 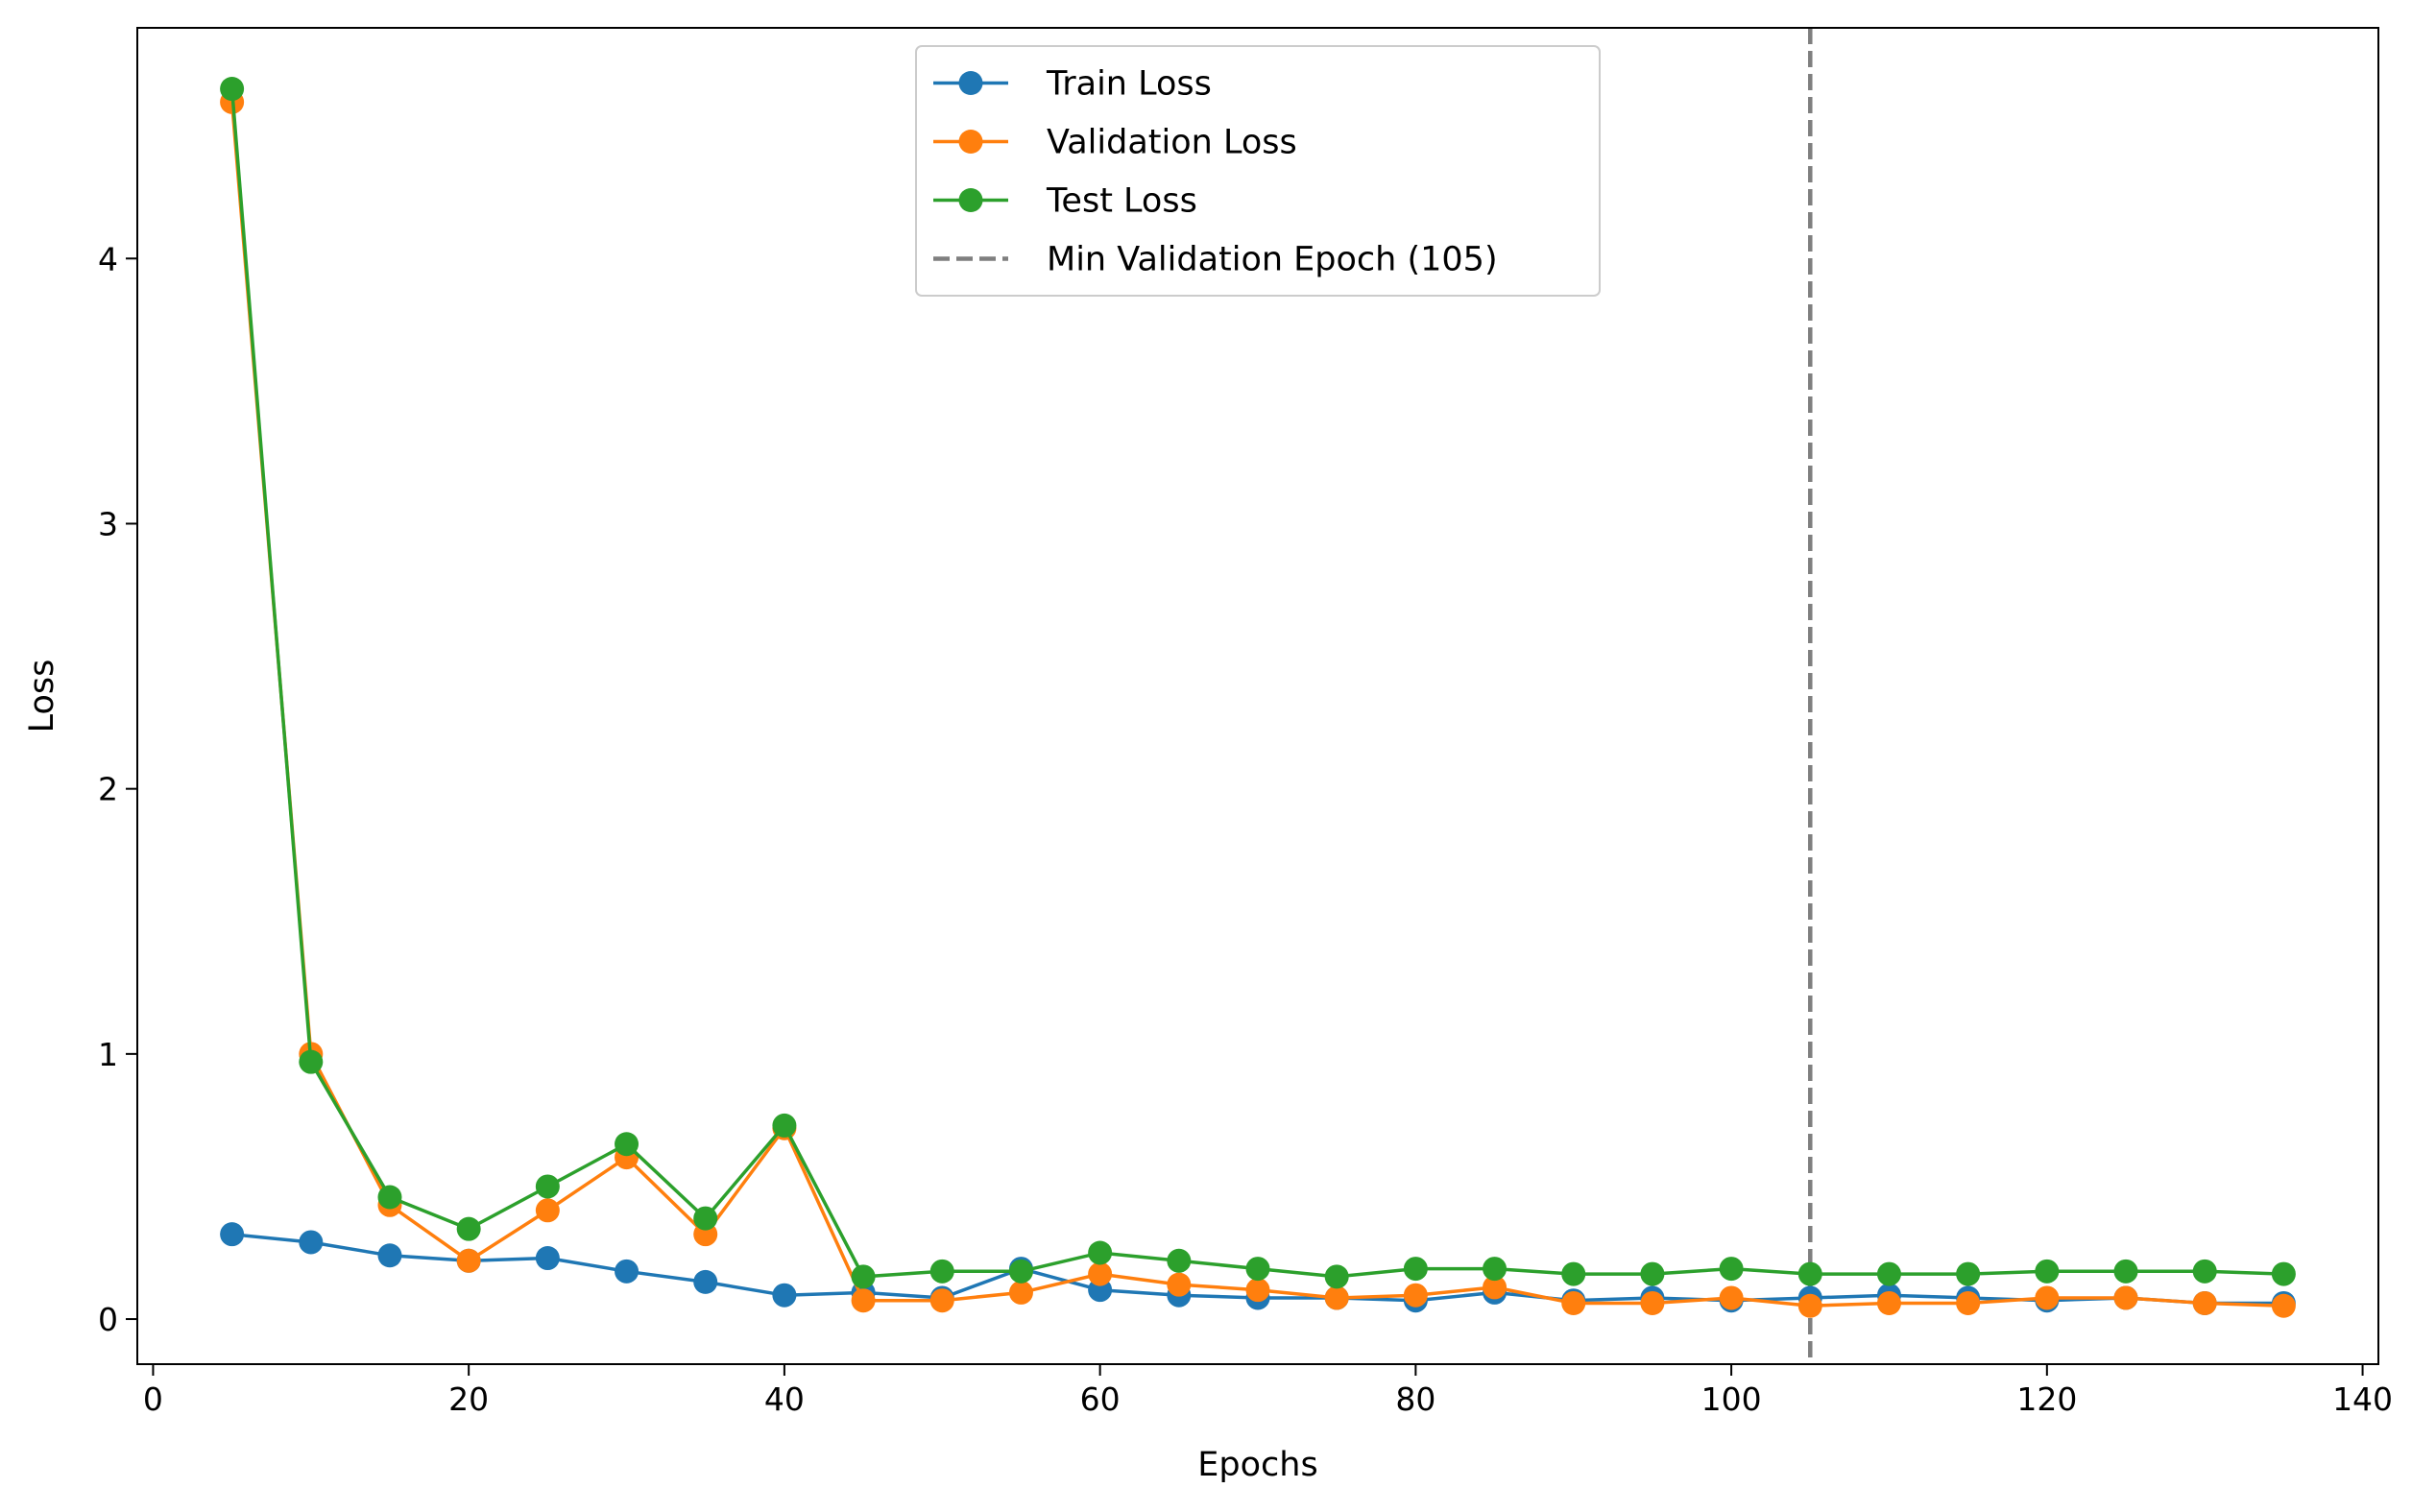 What do you see at coordinates (970, 200) in the screenshot?
I see `legend-marker-test-loss` at bounding box center [970, 200].